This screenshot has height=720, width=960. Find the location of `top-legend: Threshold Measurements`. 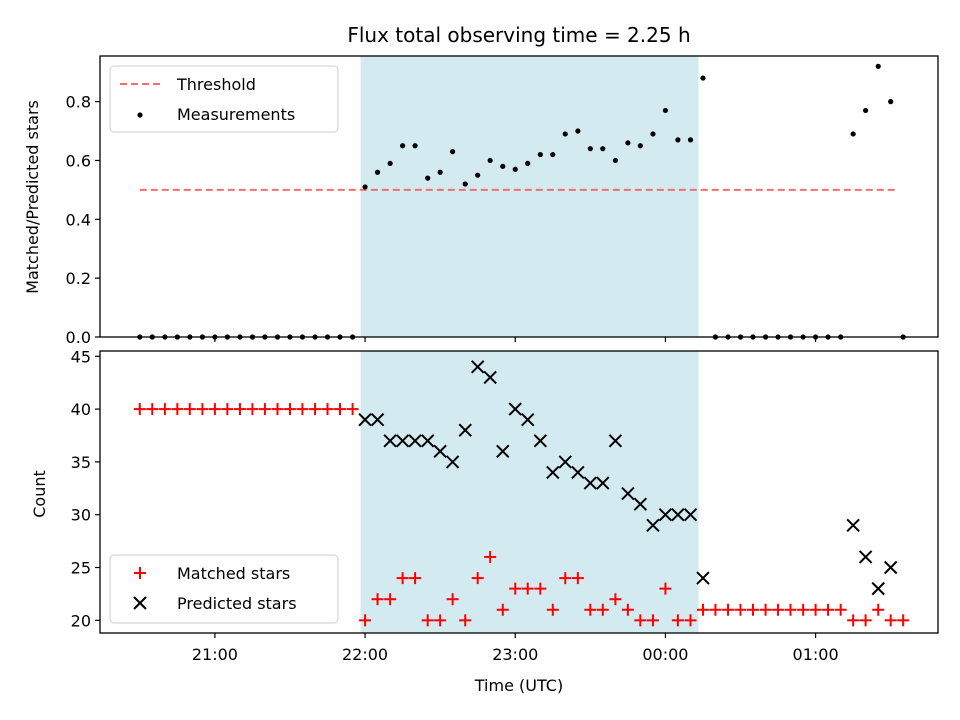

top-legend: Threshold Measurements is located at coordinates (224, 99).